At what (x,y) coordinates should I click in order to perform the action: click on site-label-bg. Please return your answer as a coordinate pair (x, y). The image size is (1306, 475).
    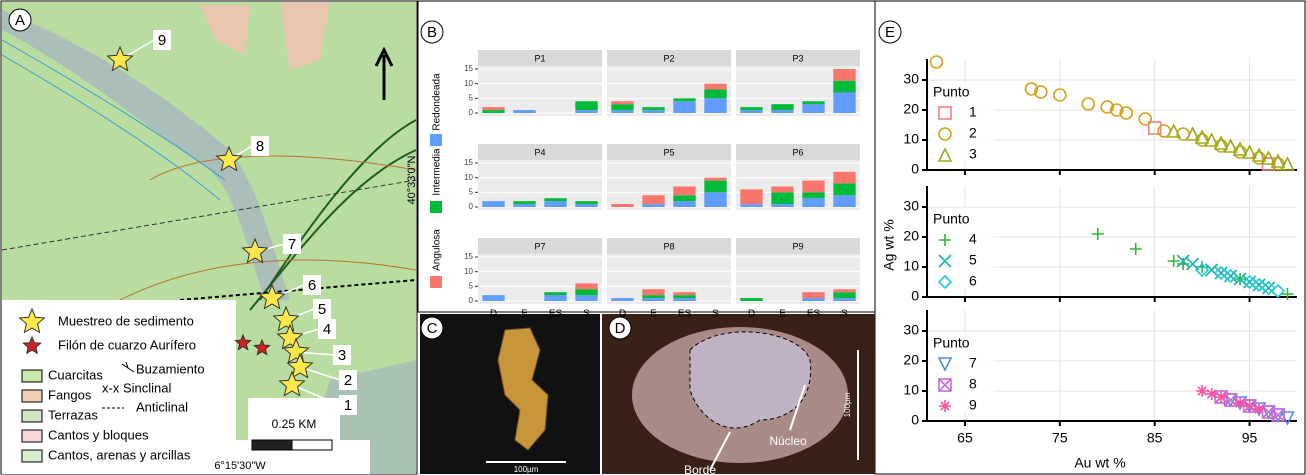
    Looking at the image, I should click on (260, 146).